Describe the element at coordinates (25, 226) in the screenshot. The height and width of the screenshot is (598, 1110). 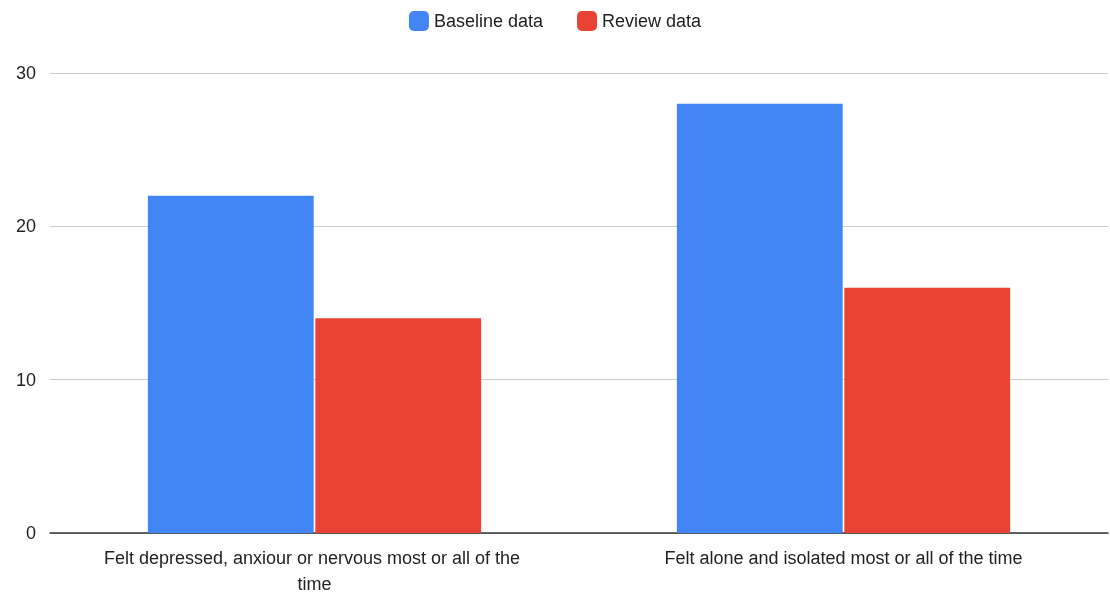
I see `y-tick-label: 20` at that location.